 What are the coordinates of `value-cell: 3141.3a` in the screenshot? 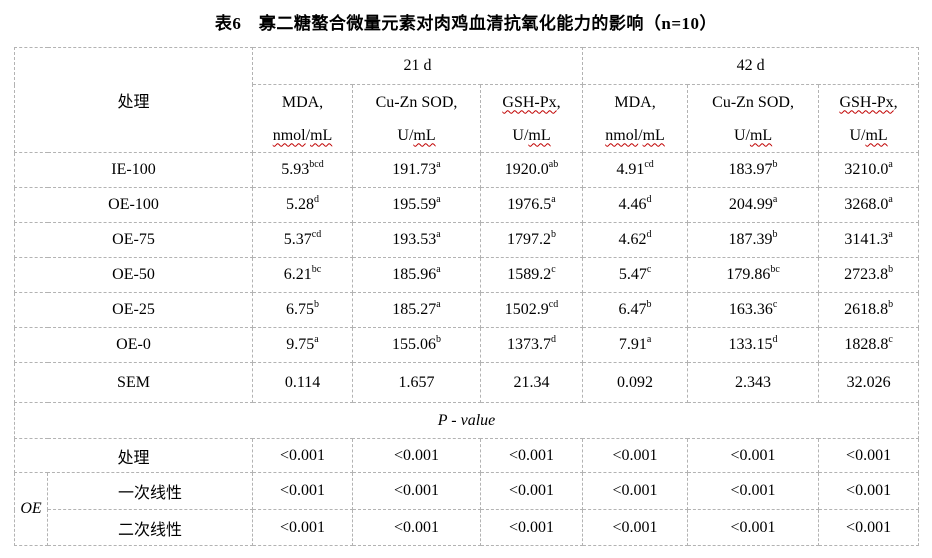 It's located at (869, 240).